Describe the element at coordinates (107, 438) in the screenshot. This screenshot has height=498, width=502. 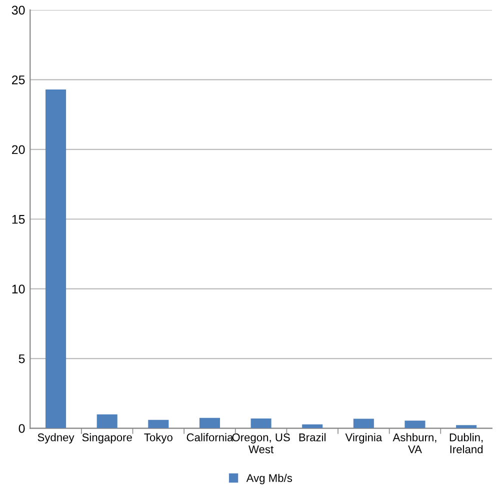
I see `x-tick-label: Singapore` at that location.